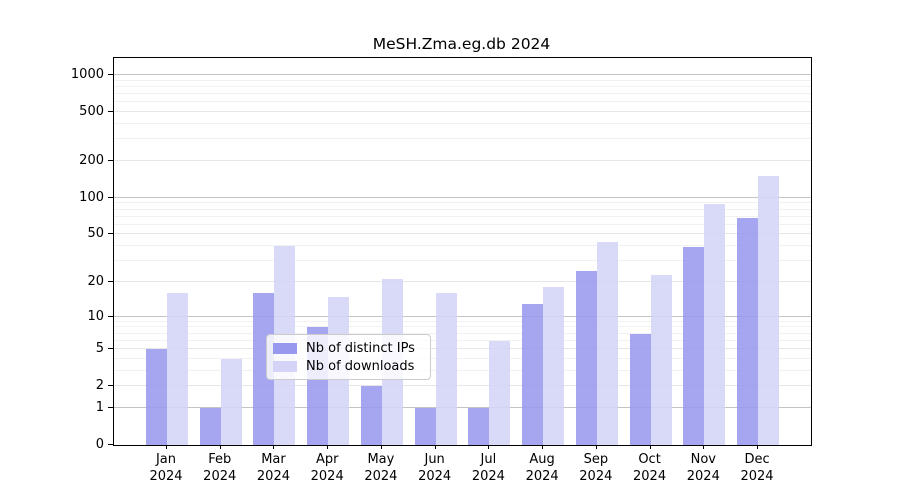 This screenshot has height=500, width=900. Describe the element at coordinates (95, 316) in the screenshot. I see `y-tick-label-10: 10` at that location.